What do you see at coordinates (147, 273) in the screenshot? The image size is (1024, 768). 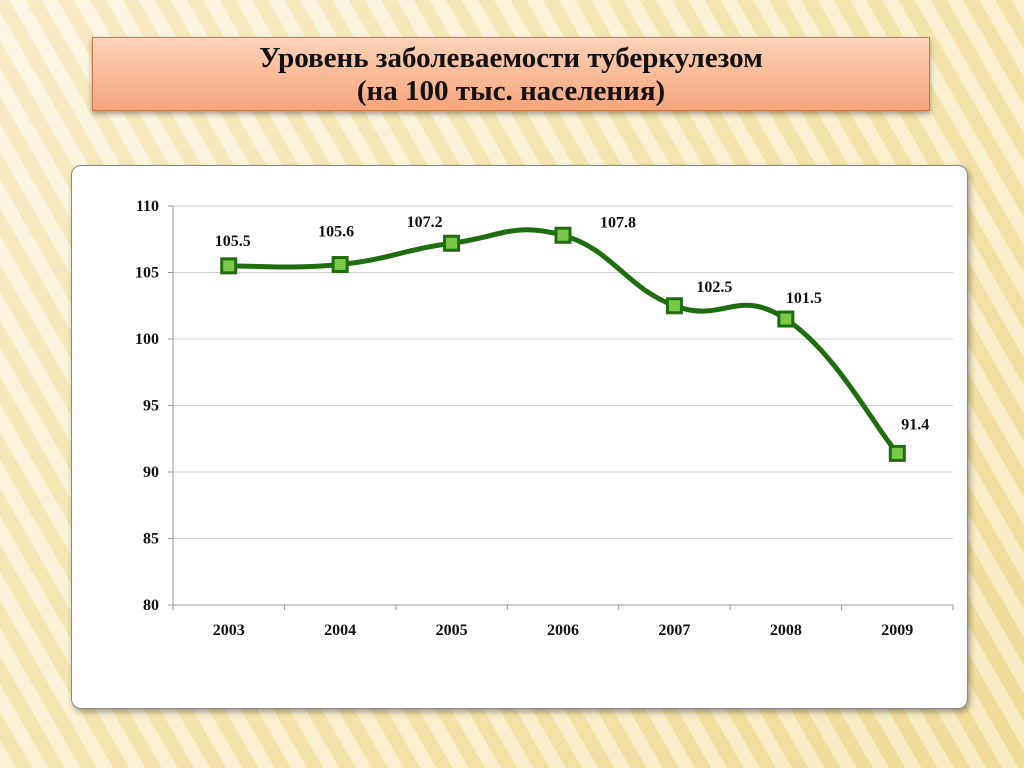 I see `y-tick-label: 105` at bounding box center [147, 273].